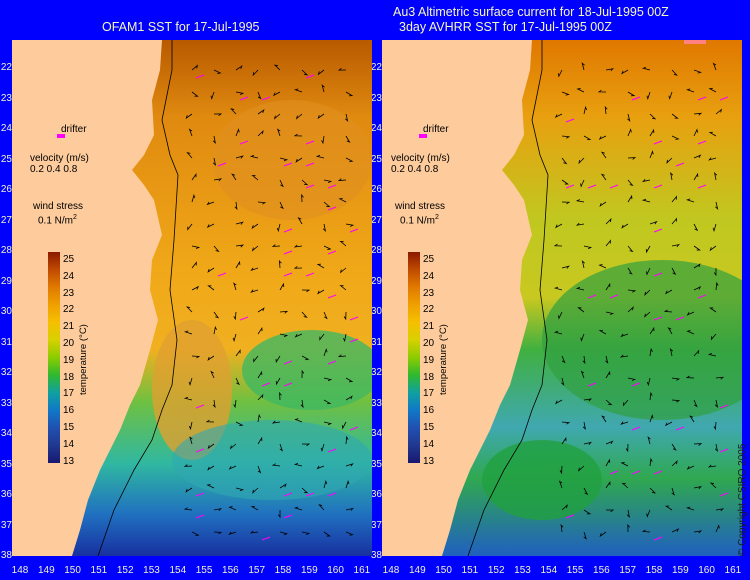 Image resolution: width=750 pixels, height=580 pixels. What do you see at coordinates (6, 311) in the screenshot?
I see `latitude-tick: 30` at bounding box center [6, 311].